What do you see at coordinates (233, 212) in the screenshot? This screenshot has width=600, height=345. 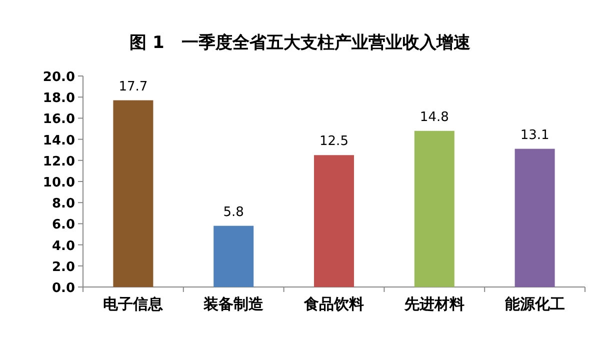 I see `data-label: 5.8` at bounding box center [233, 212].